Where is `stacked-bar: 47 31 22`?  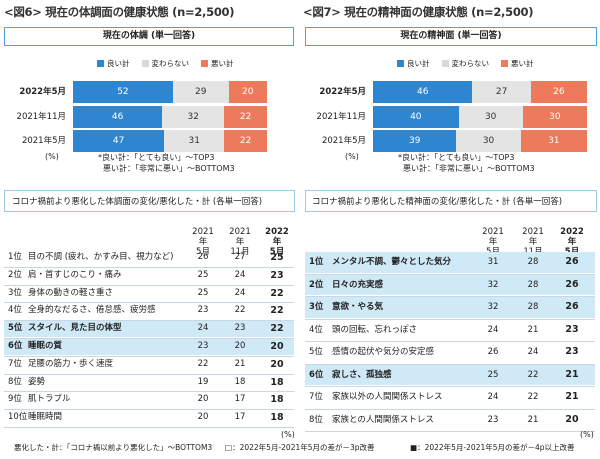
stacked-bar: 47 31 22 is located at coordinates (170, 141).